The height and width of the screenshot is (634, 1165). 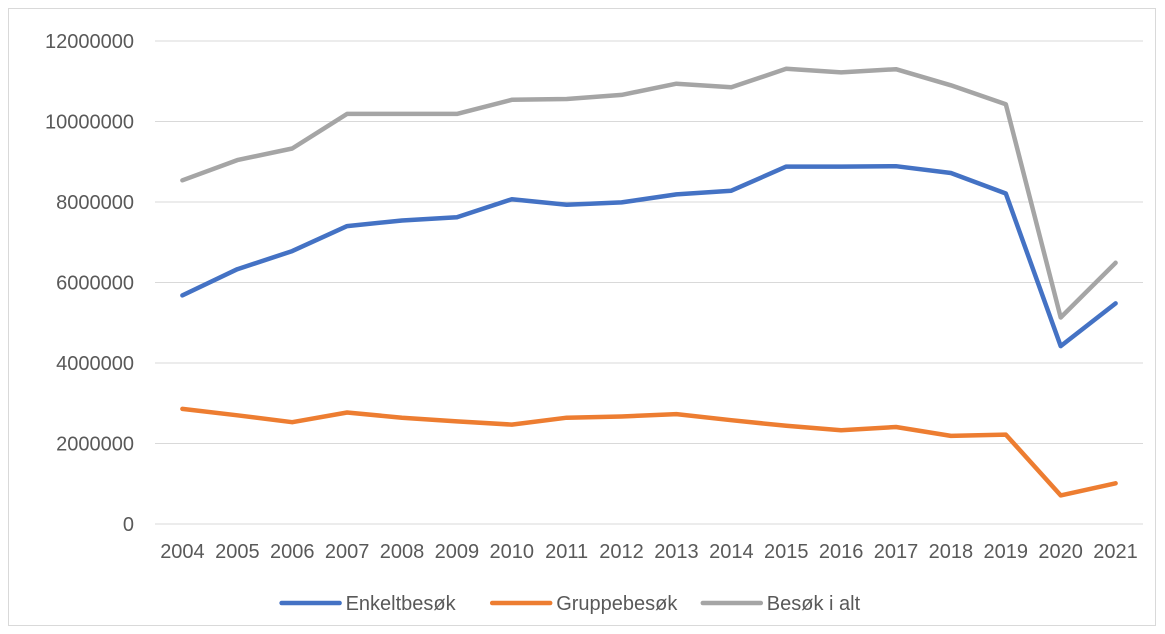 I want to click on x-tick-label: 2014, so click(x=731, y=552).